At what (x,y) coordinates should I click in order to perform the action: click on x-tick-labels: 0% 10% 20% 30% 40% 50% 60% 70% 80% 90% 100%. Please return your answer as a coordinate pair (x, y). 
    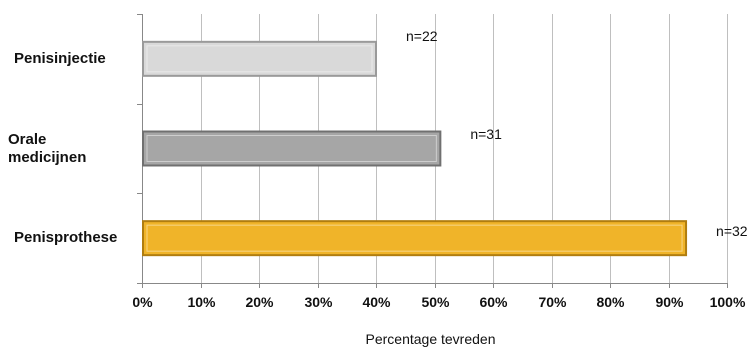
    Looking at the image, I should click on (439, 302).